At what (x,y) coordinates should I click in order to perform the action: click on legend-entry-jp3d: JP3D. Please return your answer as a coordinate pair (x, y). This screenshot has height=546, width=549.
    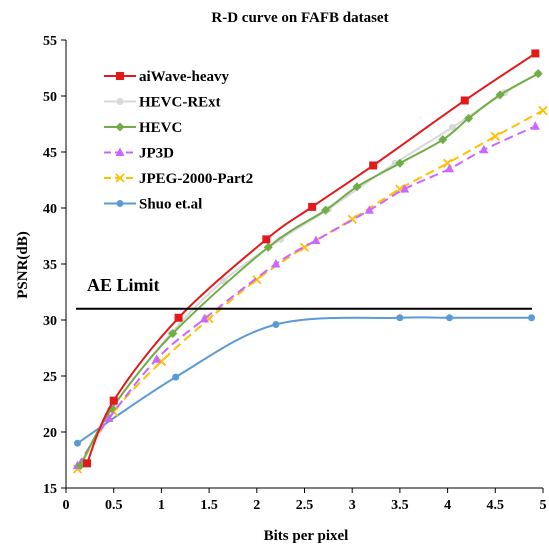
    Looking at the image, I should click on (139, 154).